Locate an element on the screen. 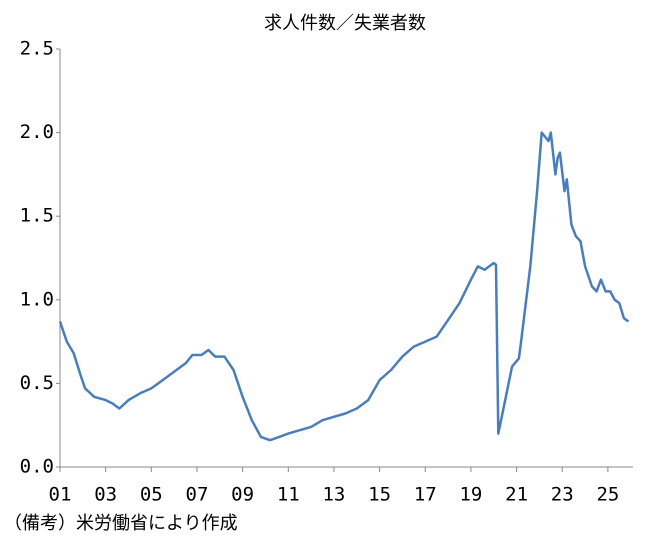 This screenshot has height=541, width=658. x-tick-label: 03 is located at coordinates (105, 495).